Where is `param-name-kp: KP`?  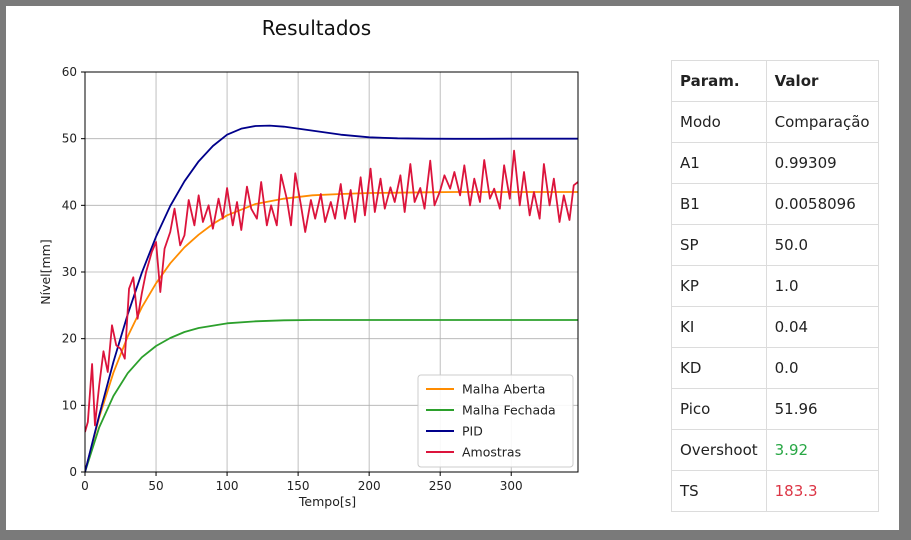
param-name-kp: KP is located at coordinates (719, 286).